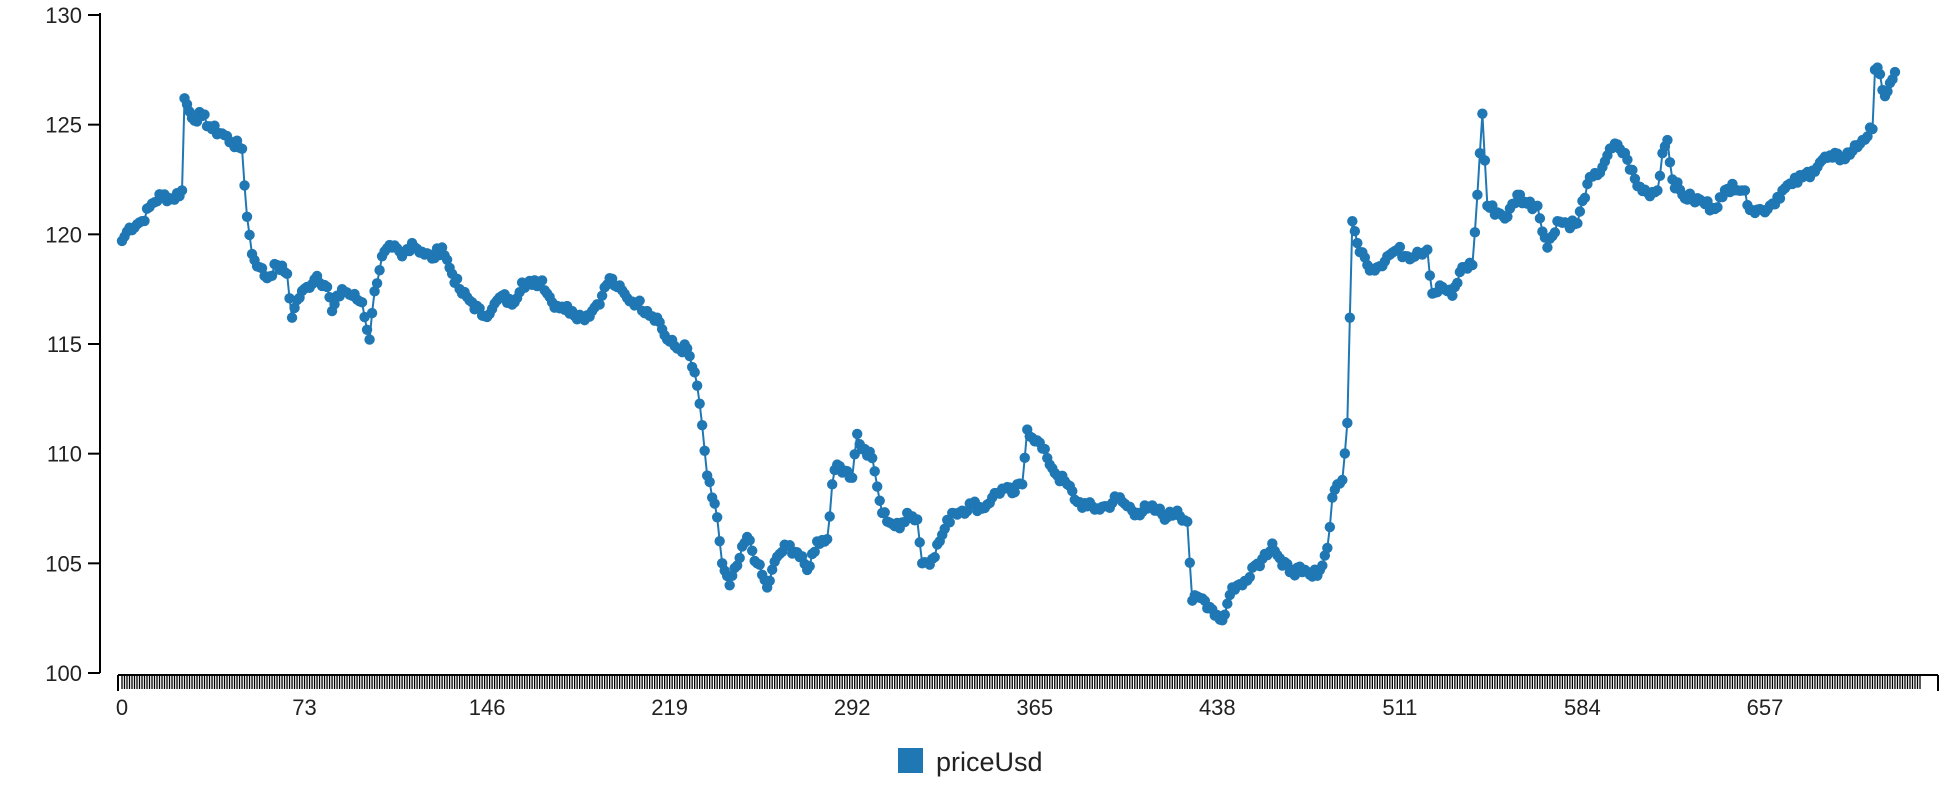  What do you see at coordinates (1034, 707) in the screenshot?
I see `x-tick-label: 365` at bounding box center [1034, 707].